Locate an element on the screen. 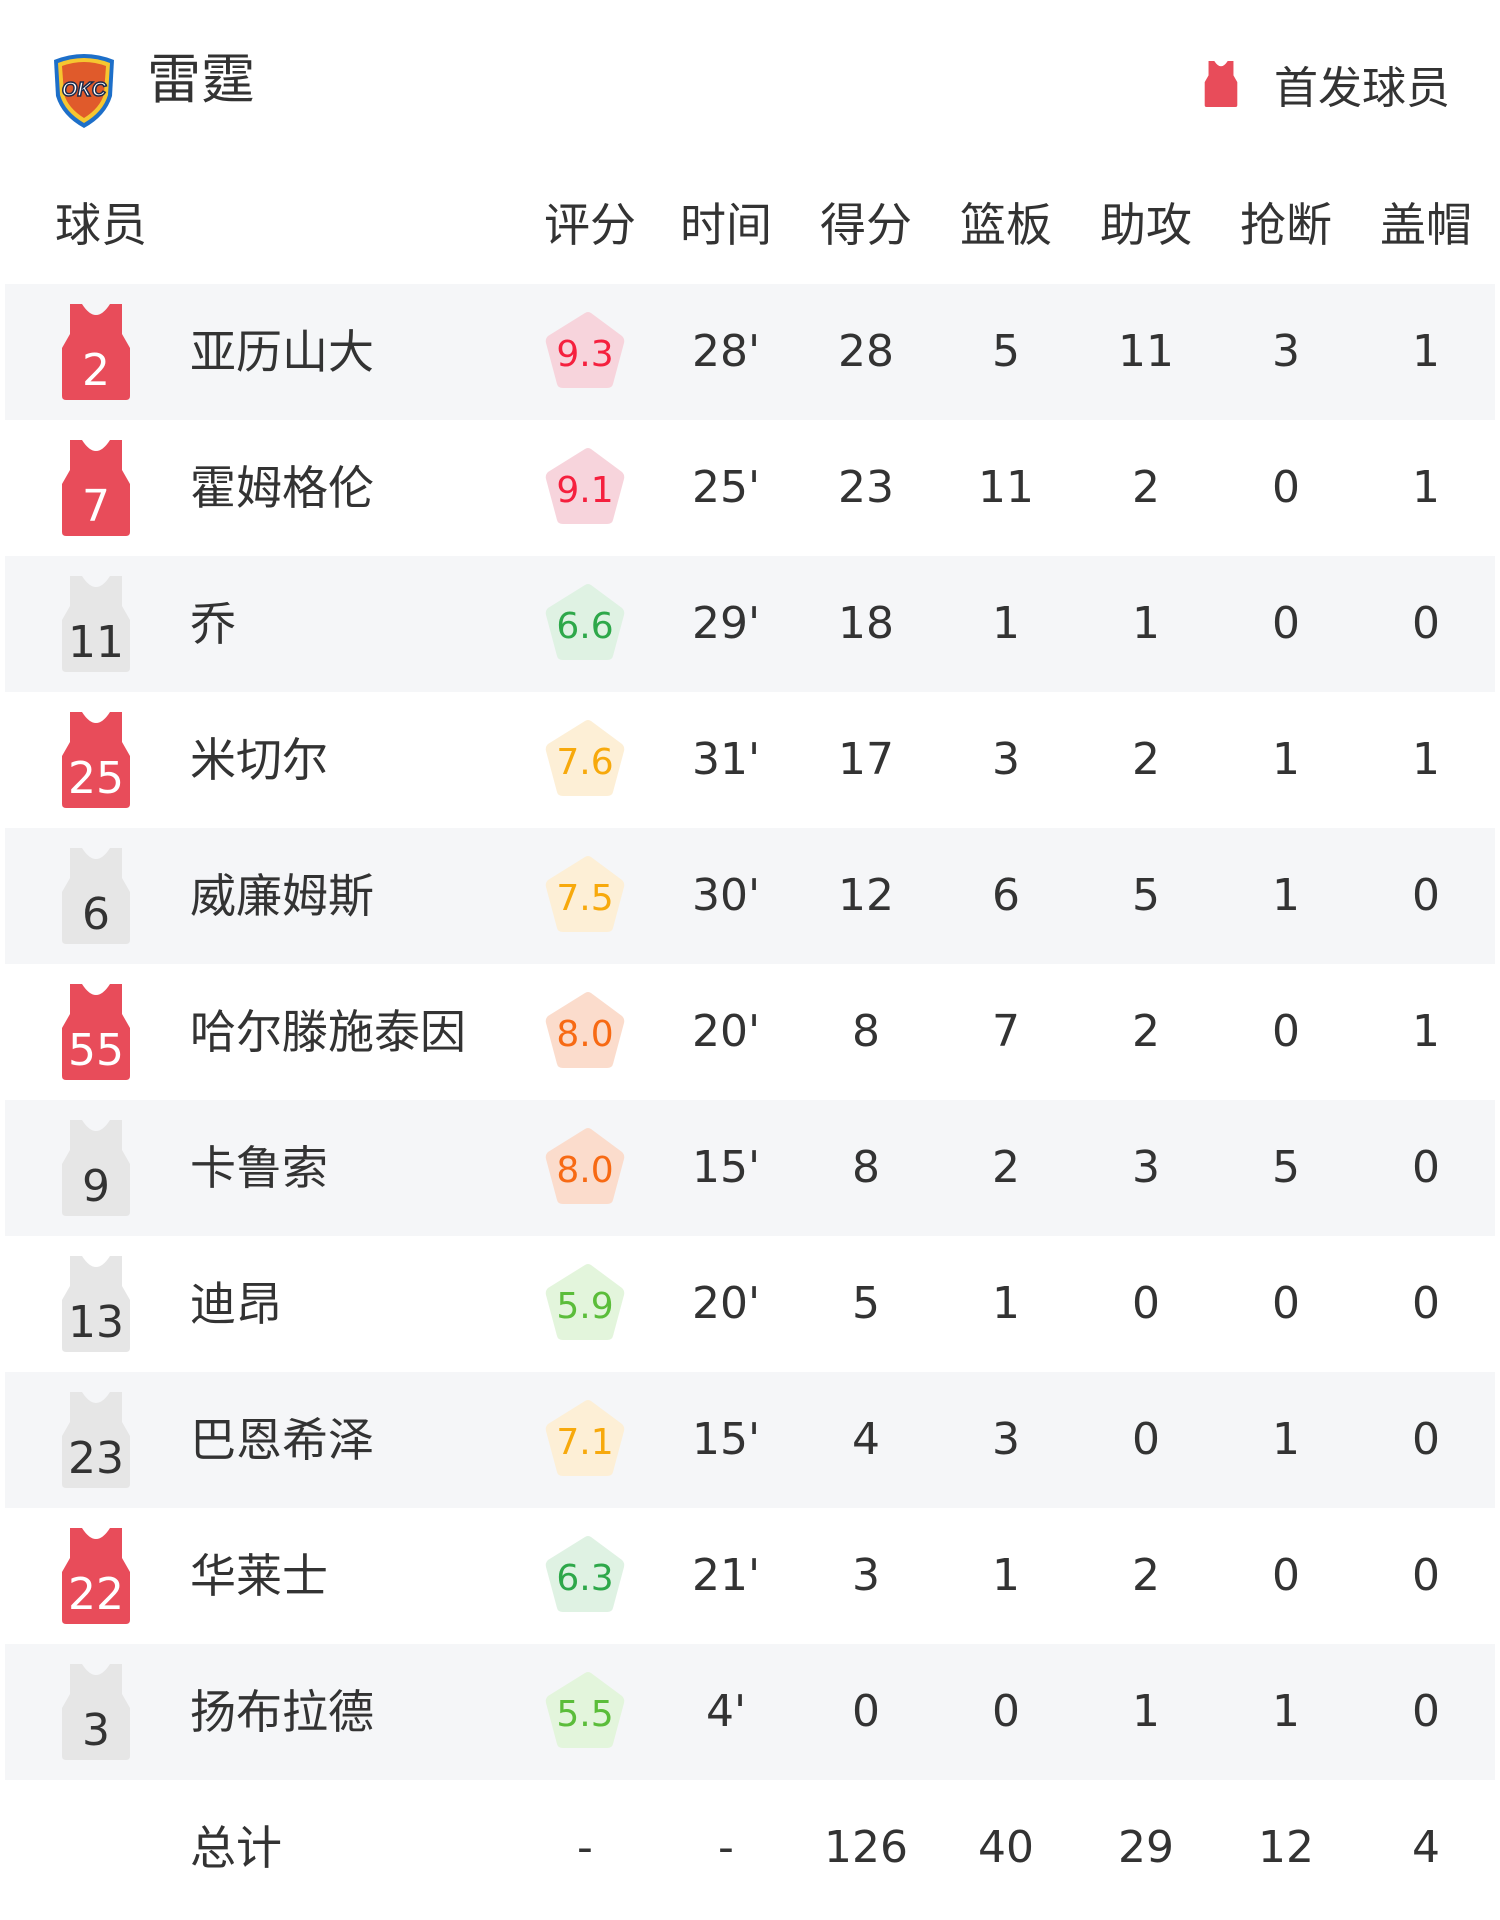 The width and height of the screenshot is (1500, 1920). jersey-badge: 23 is located at coordinates (96, 1440).